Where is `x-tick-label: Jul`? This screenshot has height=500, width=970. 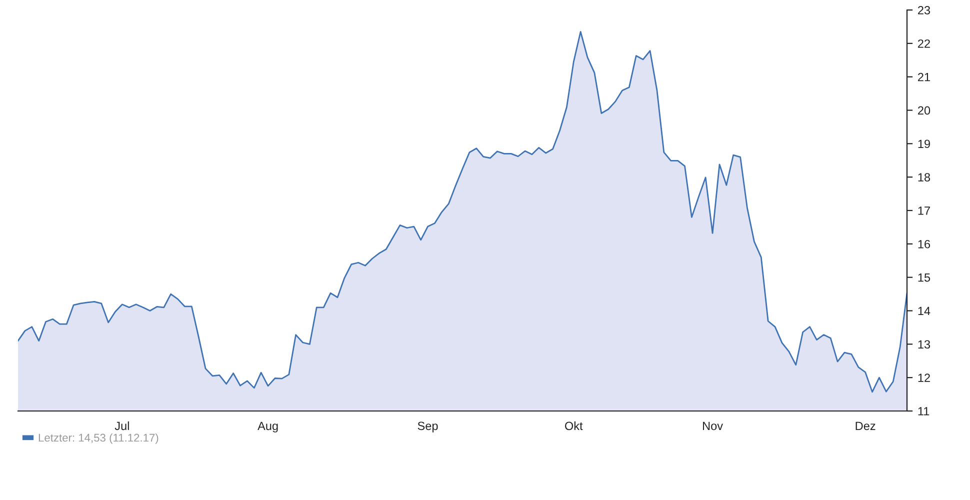
x-tick-label: Jul is located at coordinates (121, 425).